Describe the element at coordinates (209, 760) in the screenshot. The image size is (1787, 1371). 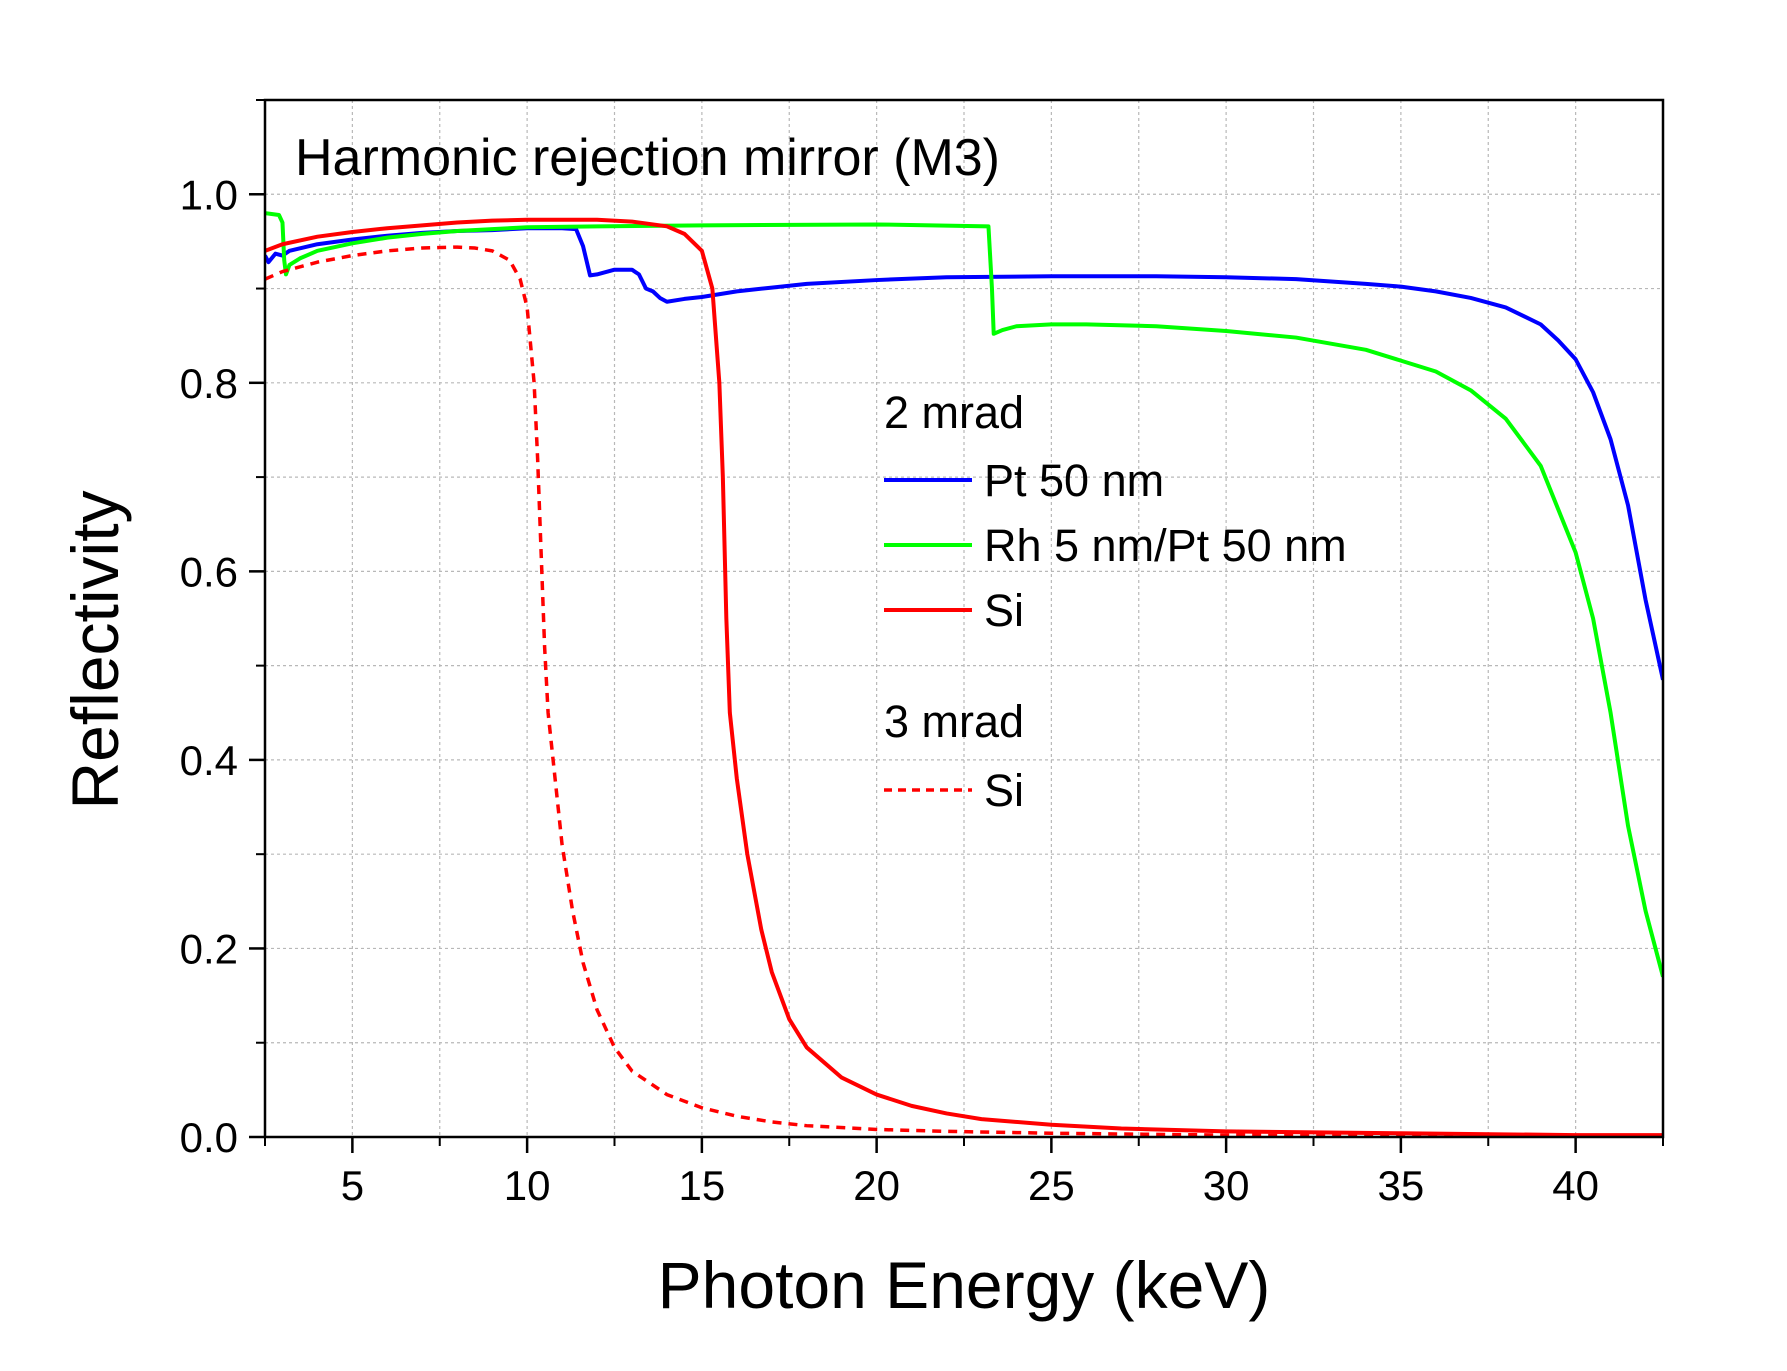
I see `y-tick-label: 0.4` at that location.